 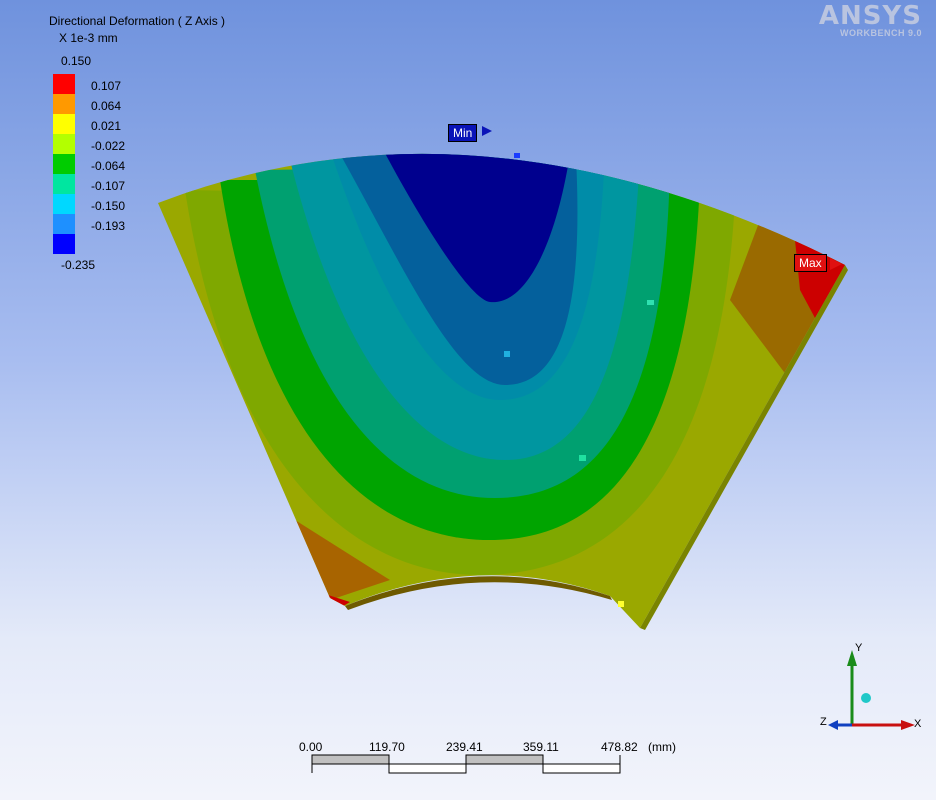 I want to click on logo-product: WORKBENCH 9.0, so click(x=880, y=33).